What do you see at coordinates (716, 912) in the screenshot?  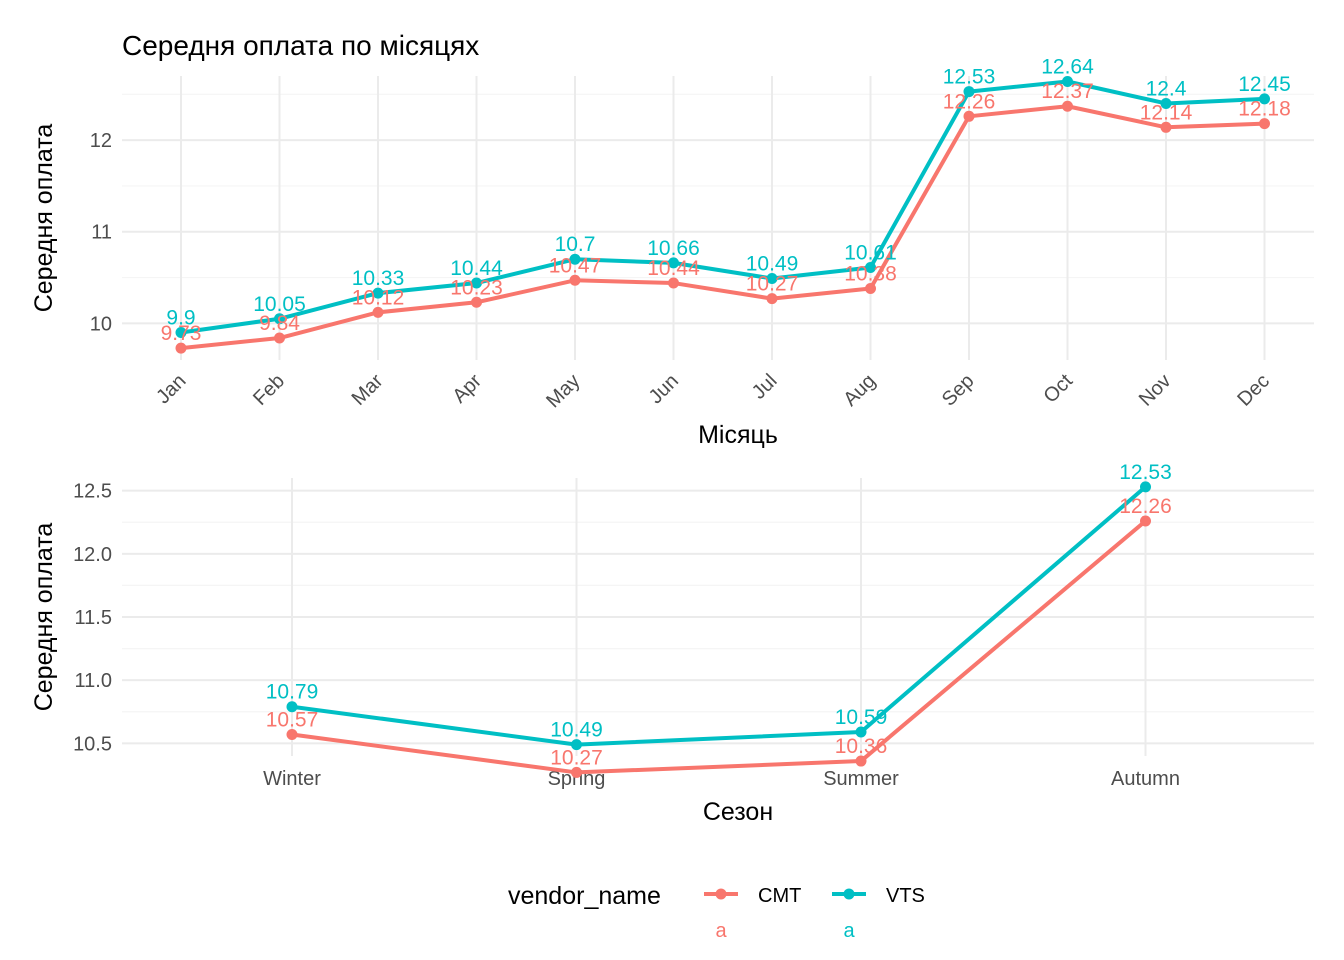 I see `legend: vendor_name a CMT a VTS` at bounding box center [716, 912].